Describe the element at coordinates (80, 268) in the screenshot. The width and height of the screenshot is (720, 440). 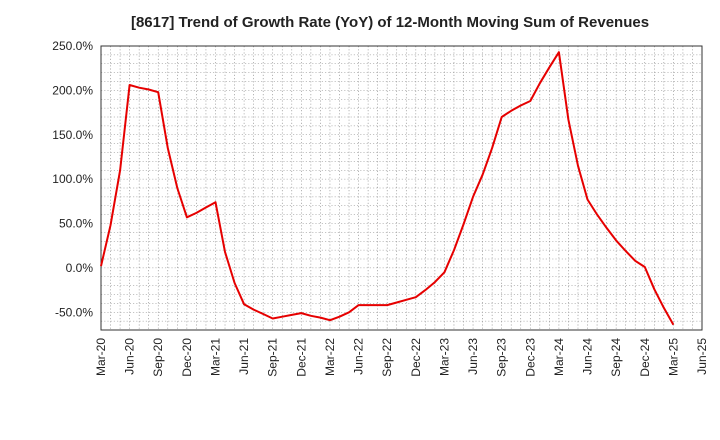
I see `y-tick-label: 0.0%` at that location.